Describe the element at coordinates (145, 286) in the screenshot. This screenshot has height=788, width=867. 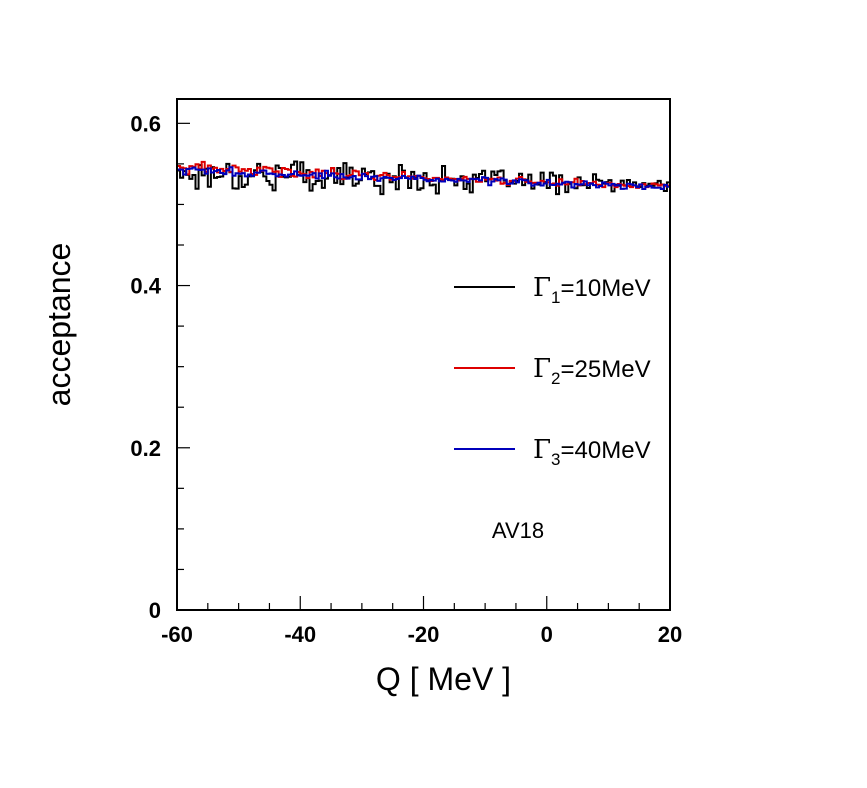
I see `y-tick-label: 0.4` at that location.